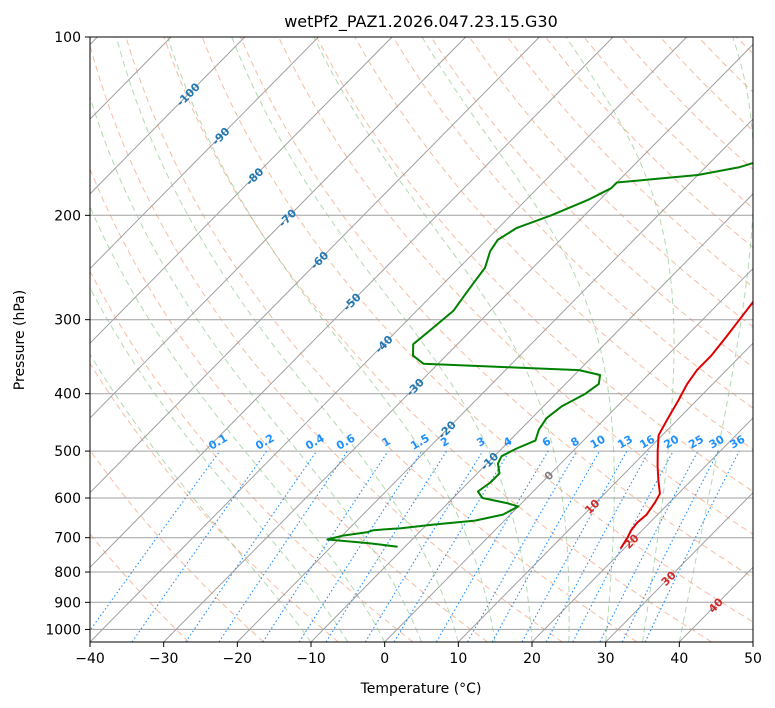  What do you see at coordinates (606, 659) in the screenshot?
I see `x-tick-label: 30` at bounding box center [606, 659].